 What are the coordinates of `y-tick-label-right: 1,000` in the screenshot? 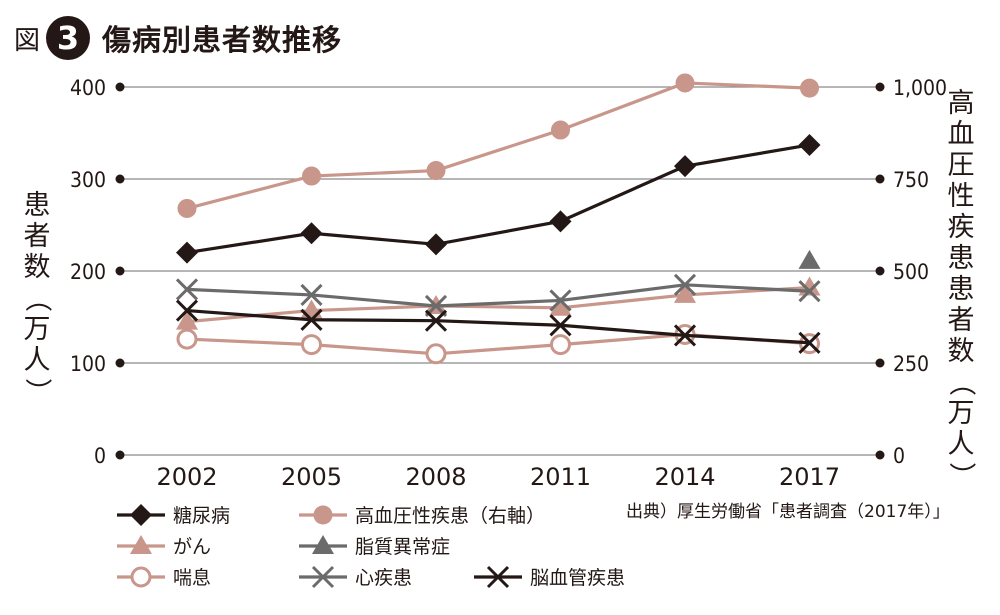 It's located at (920, 88).